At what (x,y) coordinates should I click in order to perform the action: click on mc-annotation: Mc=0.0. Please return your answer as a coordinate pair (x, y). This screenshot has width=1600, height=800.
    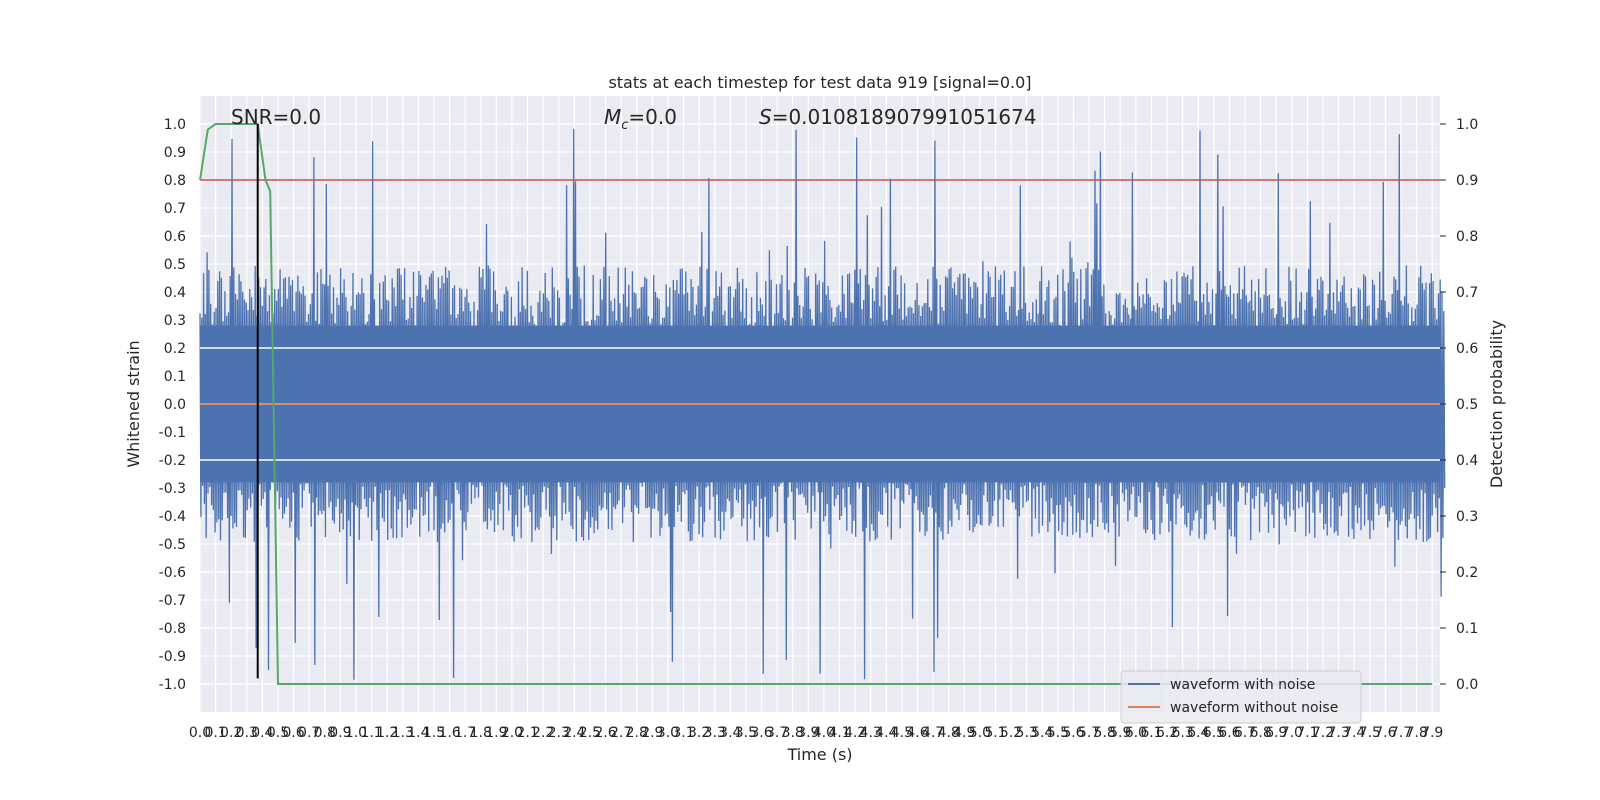
    Looking at the image, I should click on (640, 119).